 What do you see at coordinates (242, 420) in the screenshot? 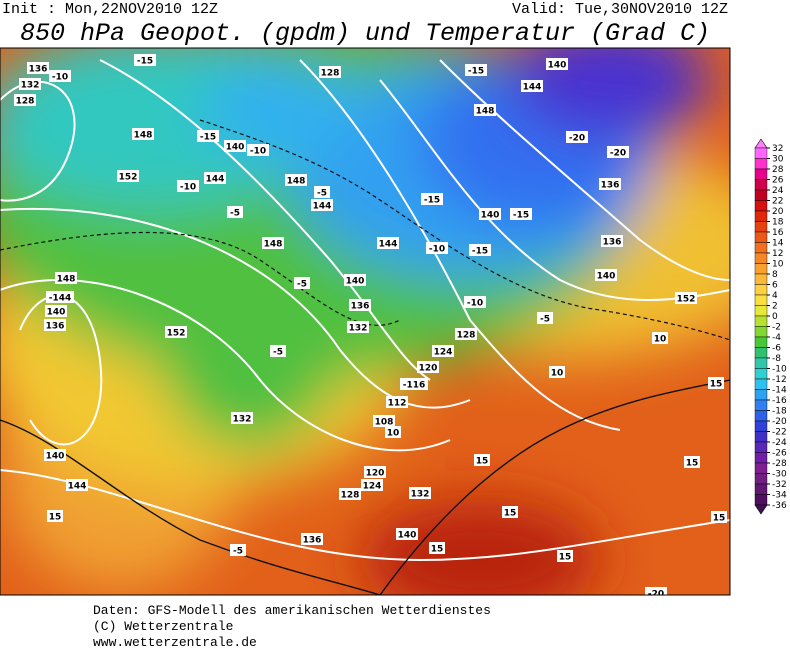
I see `contour-label: 132` at bounding box center [242, 420].